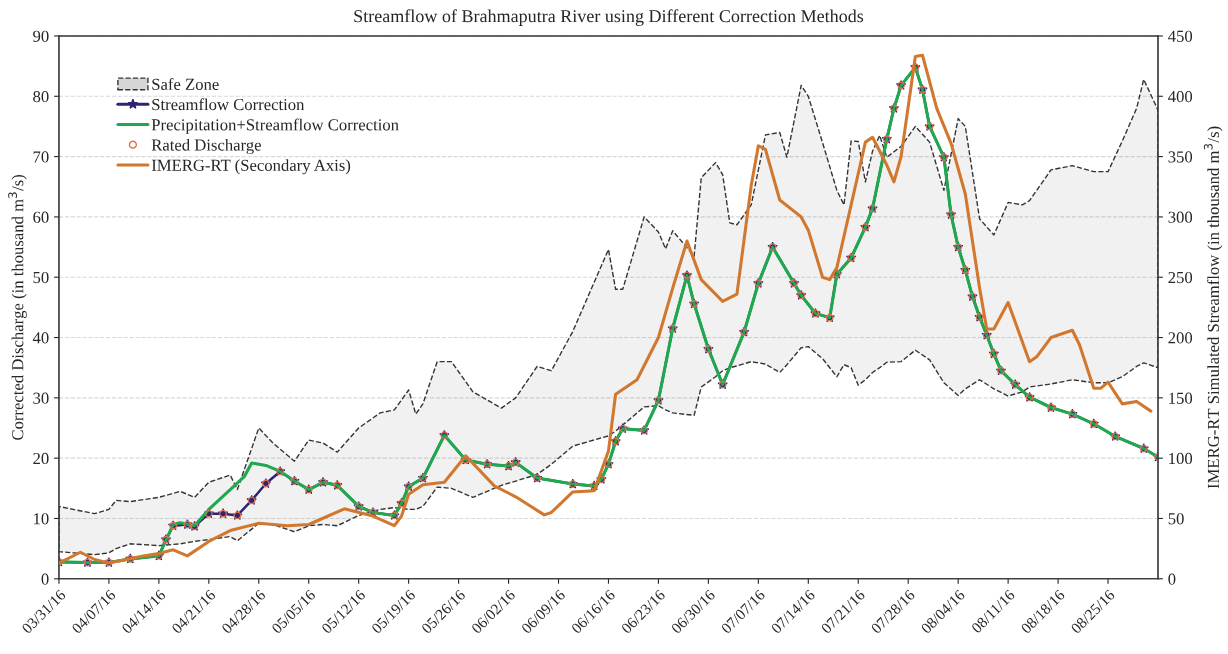 Image resolution: width=1228 pixels, height=654 pixels. What do you see at coordinates (1213, 307) in the screenshot?
I see `y2-axis-title: IMERG-RT Simulated Streamflow (in thousand m$^{3}$/s)` at bounding box center [1213, 307].